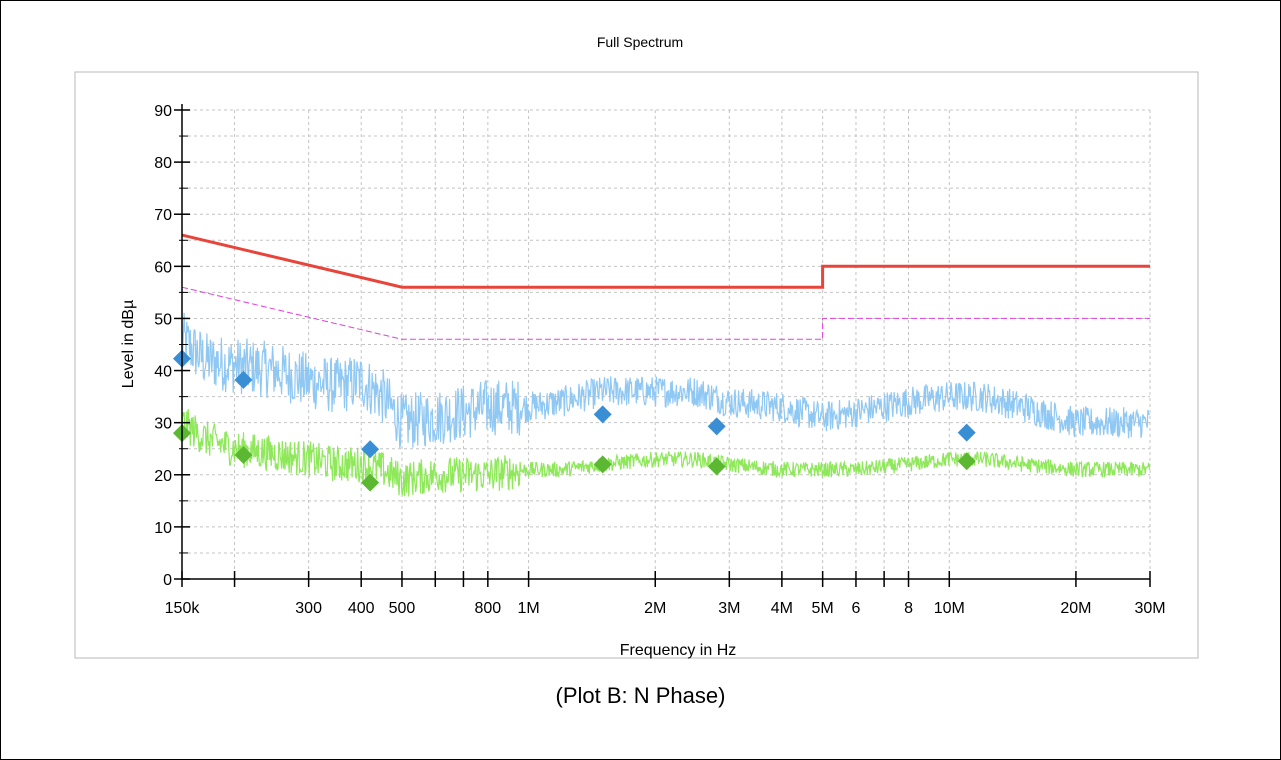  Describe the element at coordinates (128, 344) in the screenshot. I see `y-axis-title: Level in dBµ` at that location.